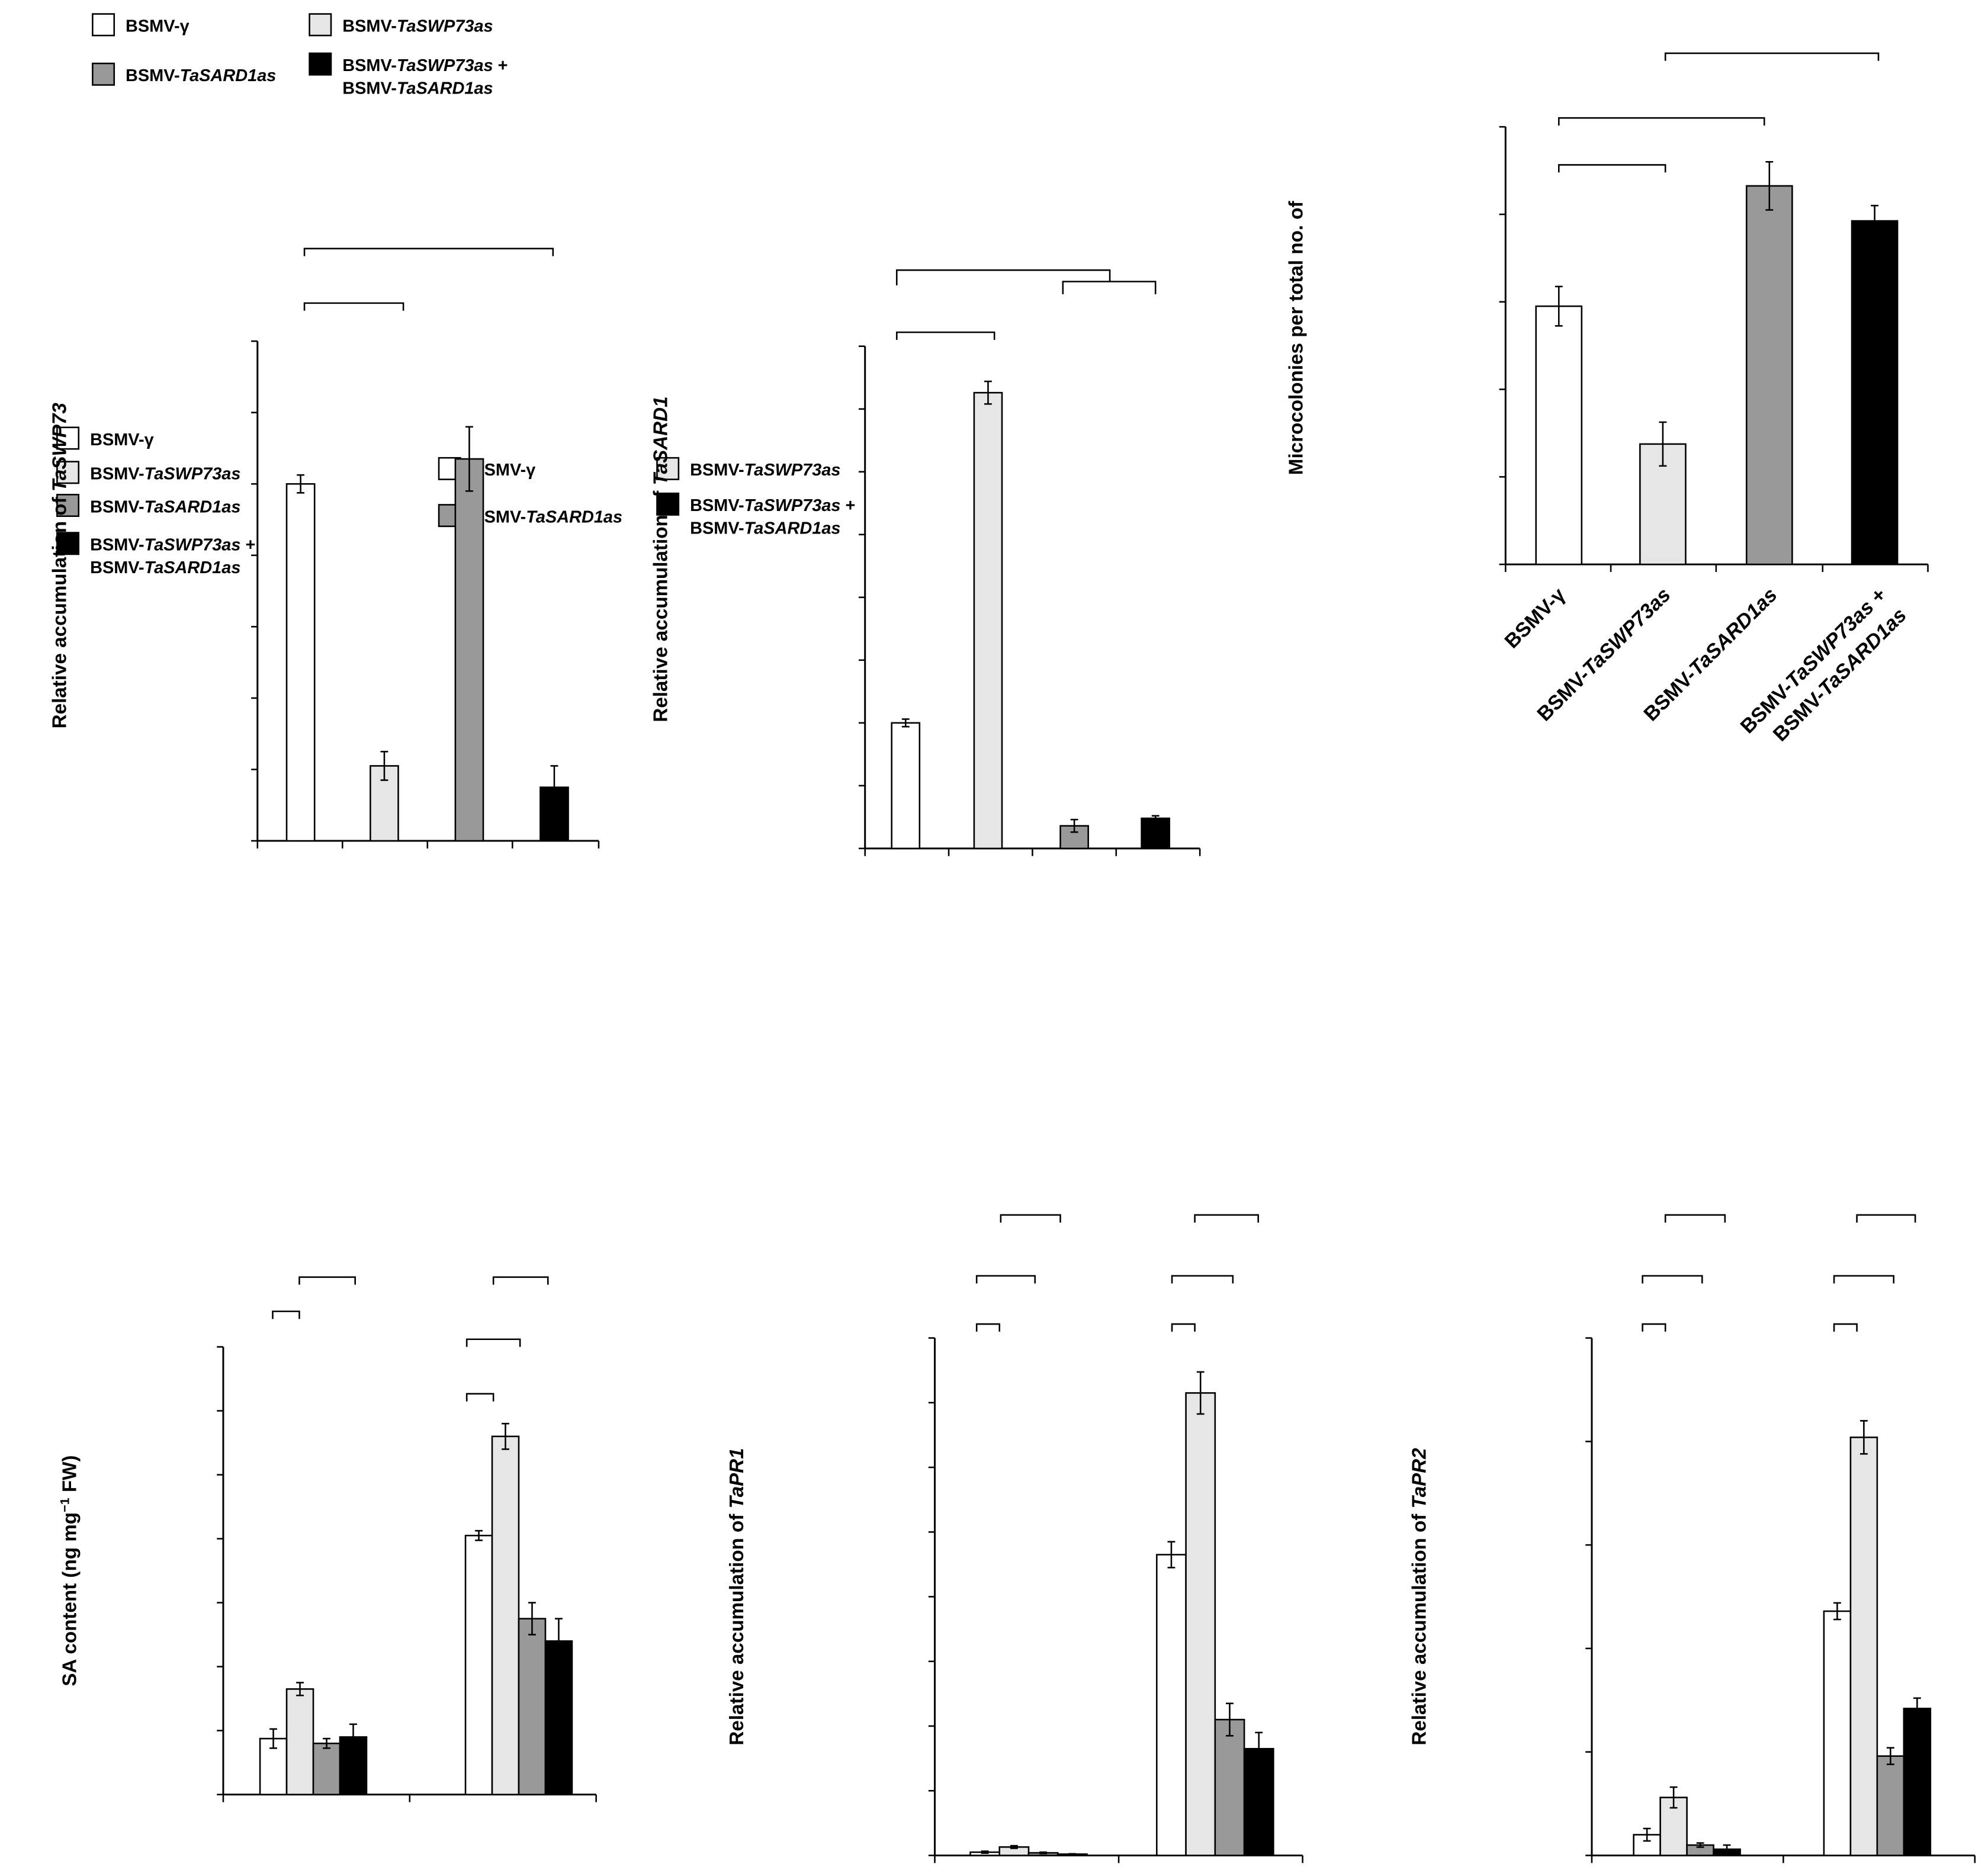 This screenshot has height=1867, width=1988. What do you see at coordinates (1535, 618) in the screenshot?
I see `x-tick-label-g: BSMV-γ` at bounding box center [1535, 618].